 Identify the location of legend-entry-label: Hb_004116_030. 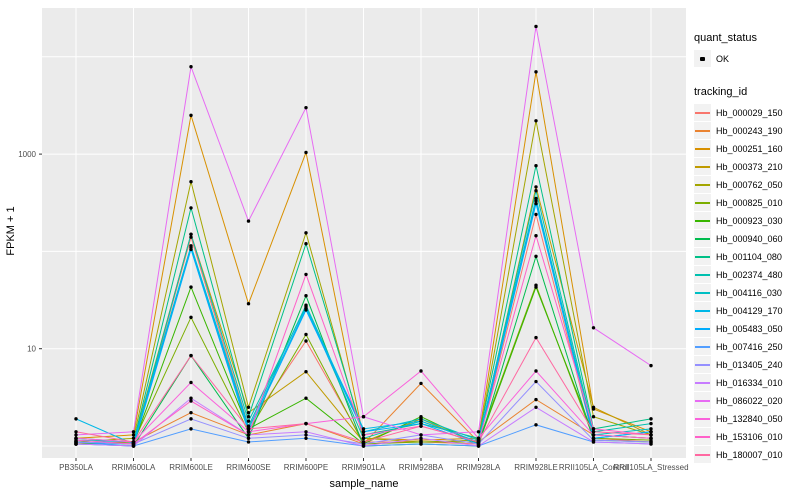
(749, 292).